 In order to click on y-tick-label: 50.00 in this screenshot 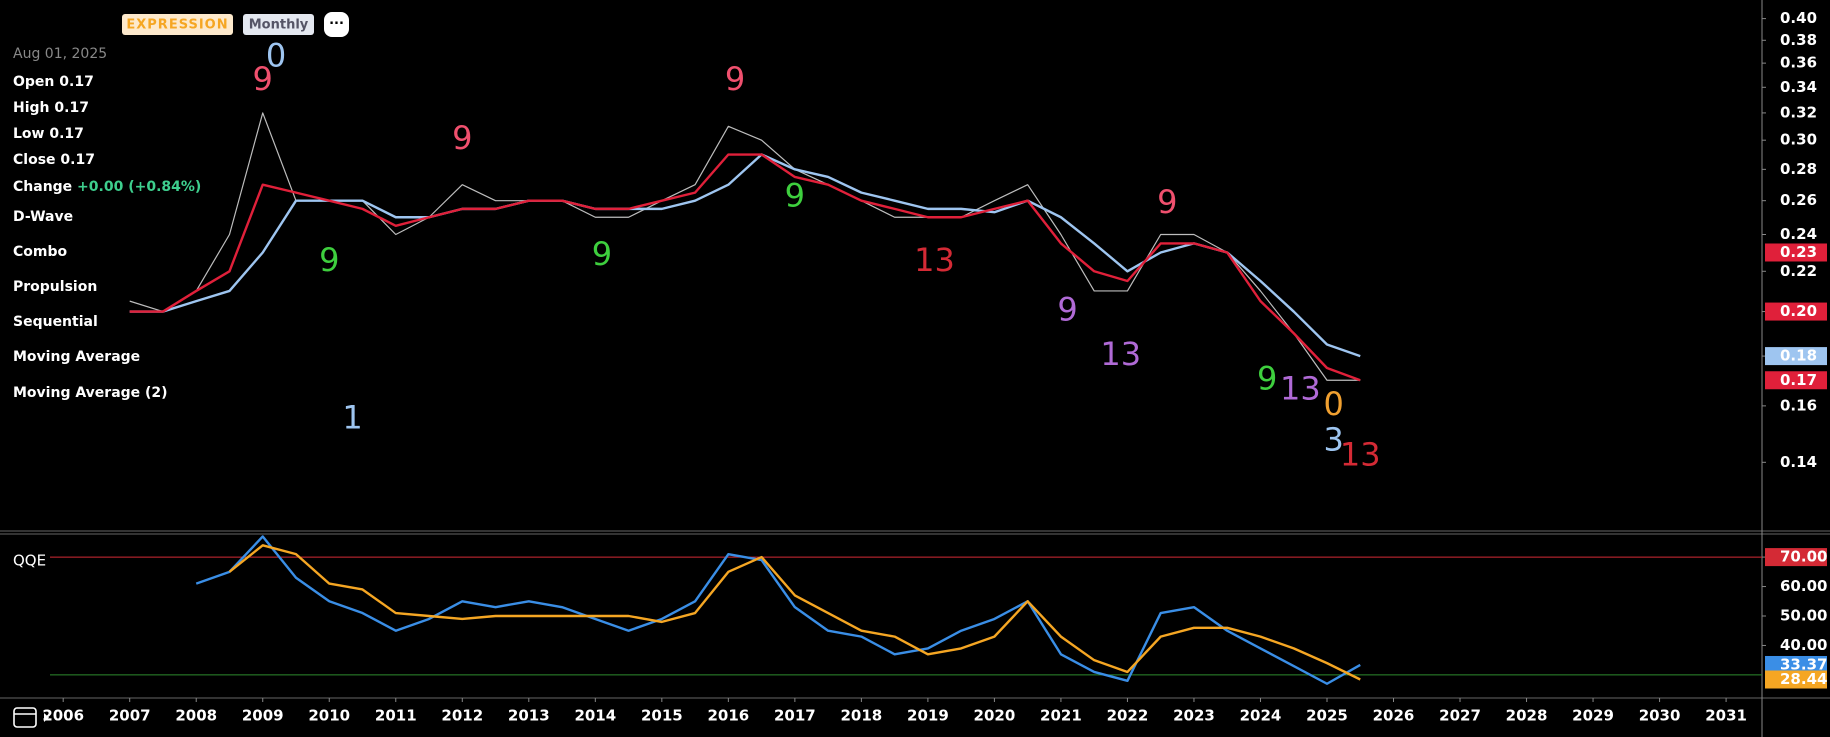, I will do `click(1803, 616)`.